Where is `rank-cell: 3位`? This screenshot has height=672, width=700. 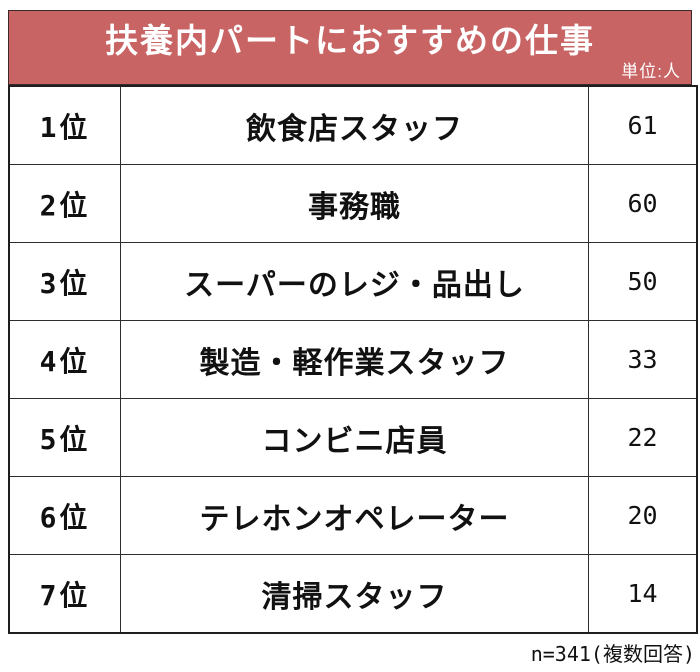
rank-cell: 3位 is located at coordinates (64, 281).